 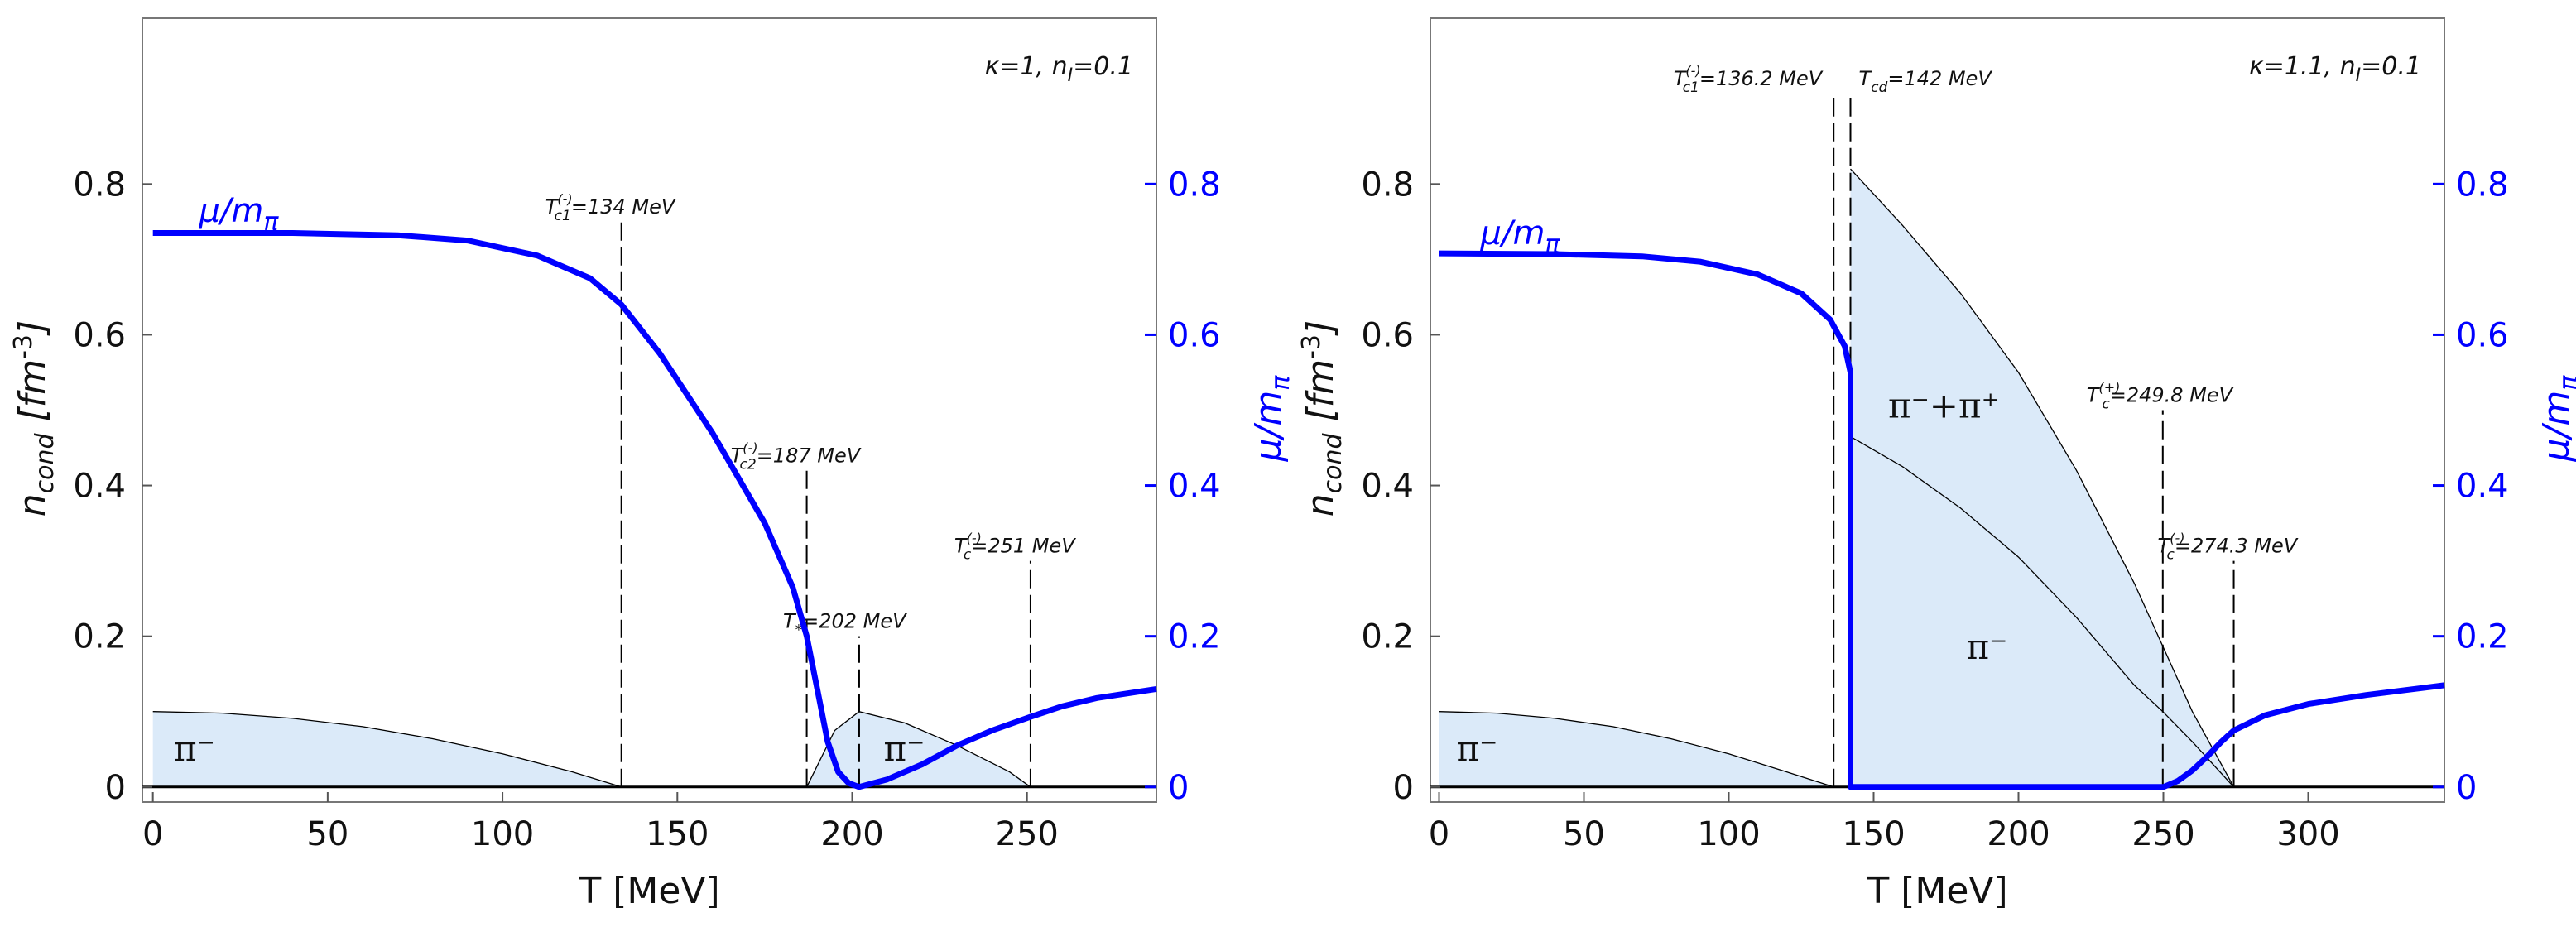 I want to click on threshold-label: T(+) c=249.8 MeV, so click(x=2160, y=397).